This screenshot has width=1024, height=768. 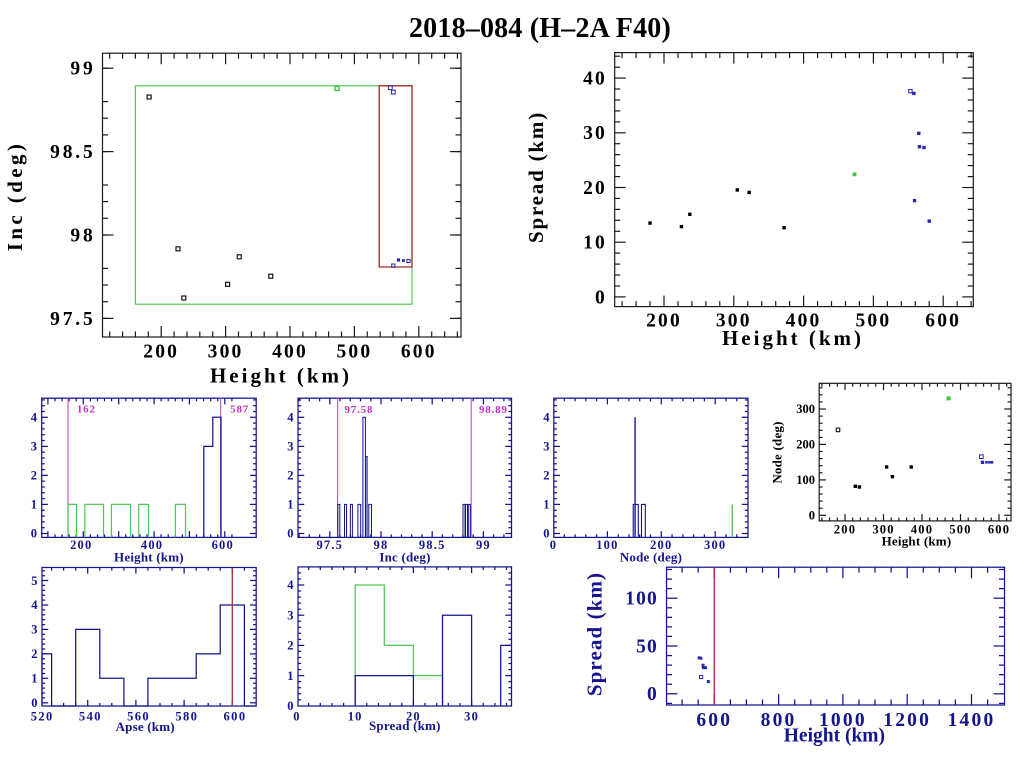 What do you see at coordinates (239, 410) in the screenshot?
I see `svg-text: 587` at bounding box center [239, 410].